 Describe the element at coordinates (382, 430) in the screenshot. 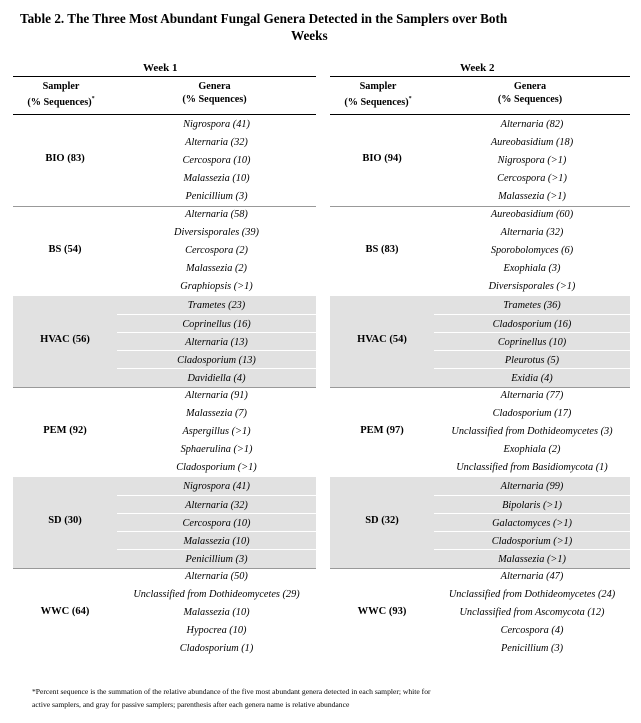

I see `sampler-label: PEM (97)` at that location.